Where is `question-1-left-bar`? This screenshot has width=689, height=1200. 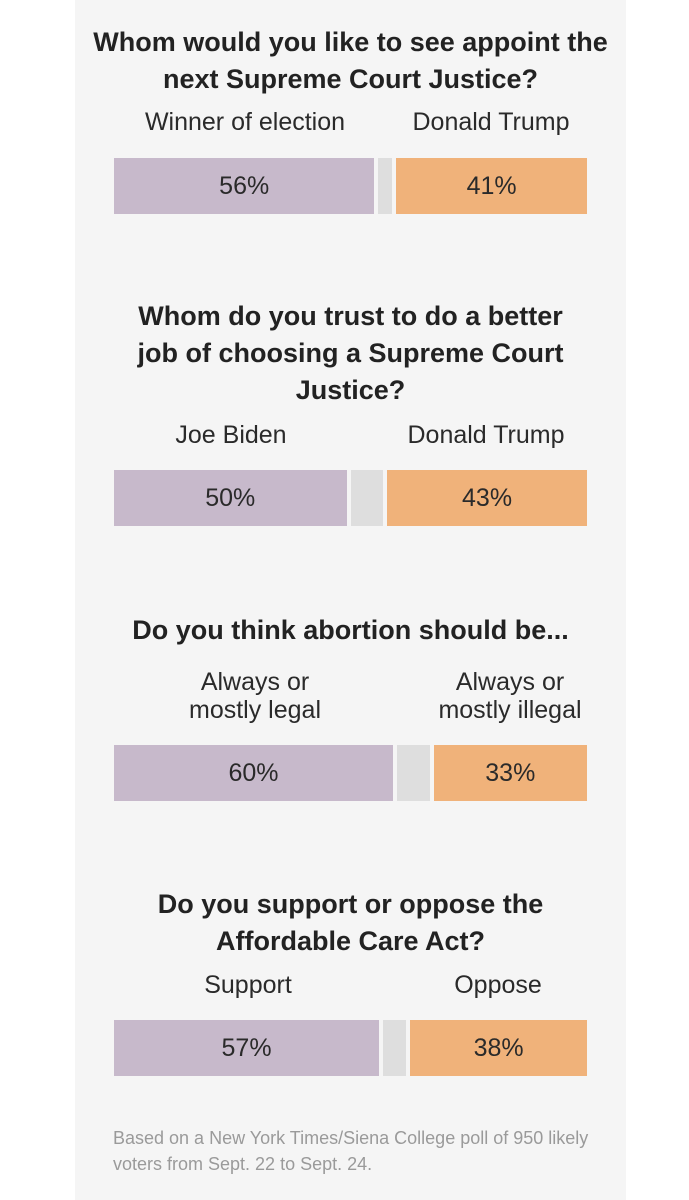 question-1-left-bar is located at coordinates (244, 186).